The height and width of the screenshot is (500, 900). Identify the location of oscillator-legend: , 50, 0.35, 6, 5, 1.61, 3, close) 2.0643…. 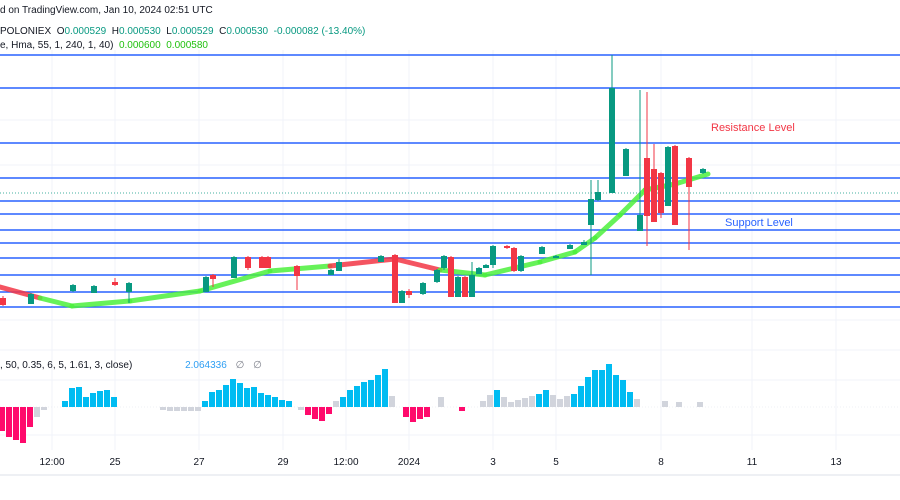
(131, 365).